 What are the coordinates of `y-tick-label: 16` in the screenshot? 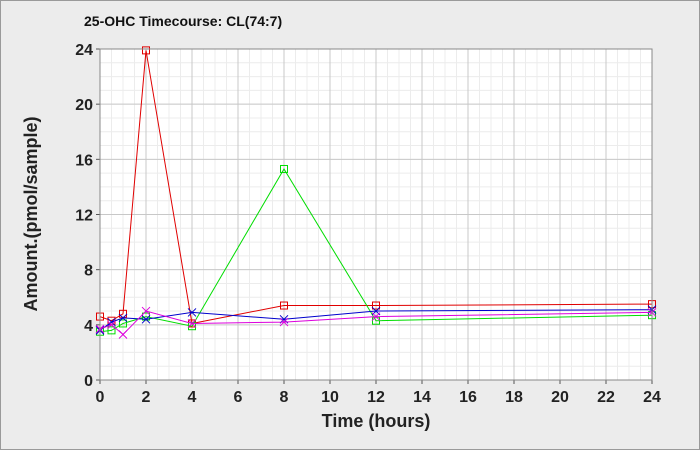 It's located at (84, 160).